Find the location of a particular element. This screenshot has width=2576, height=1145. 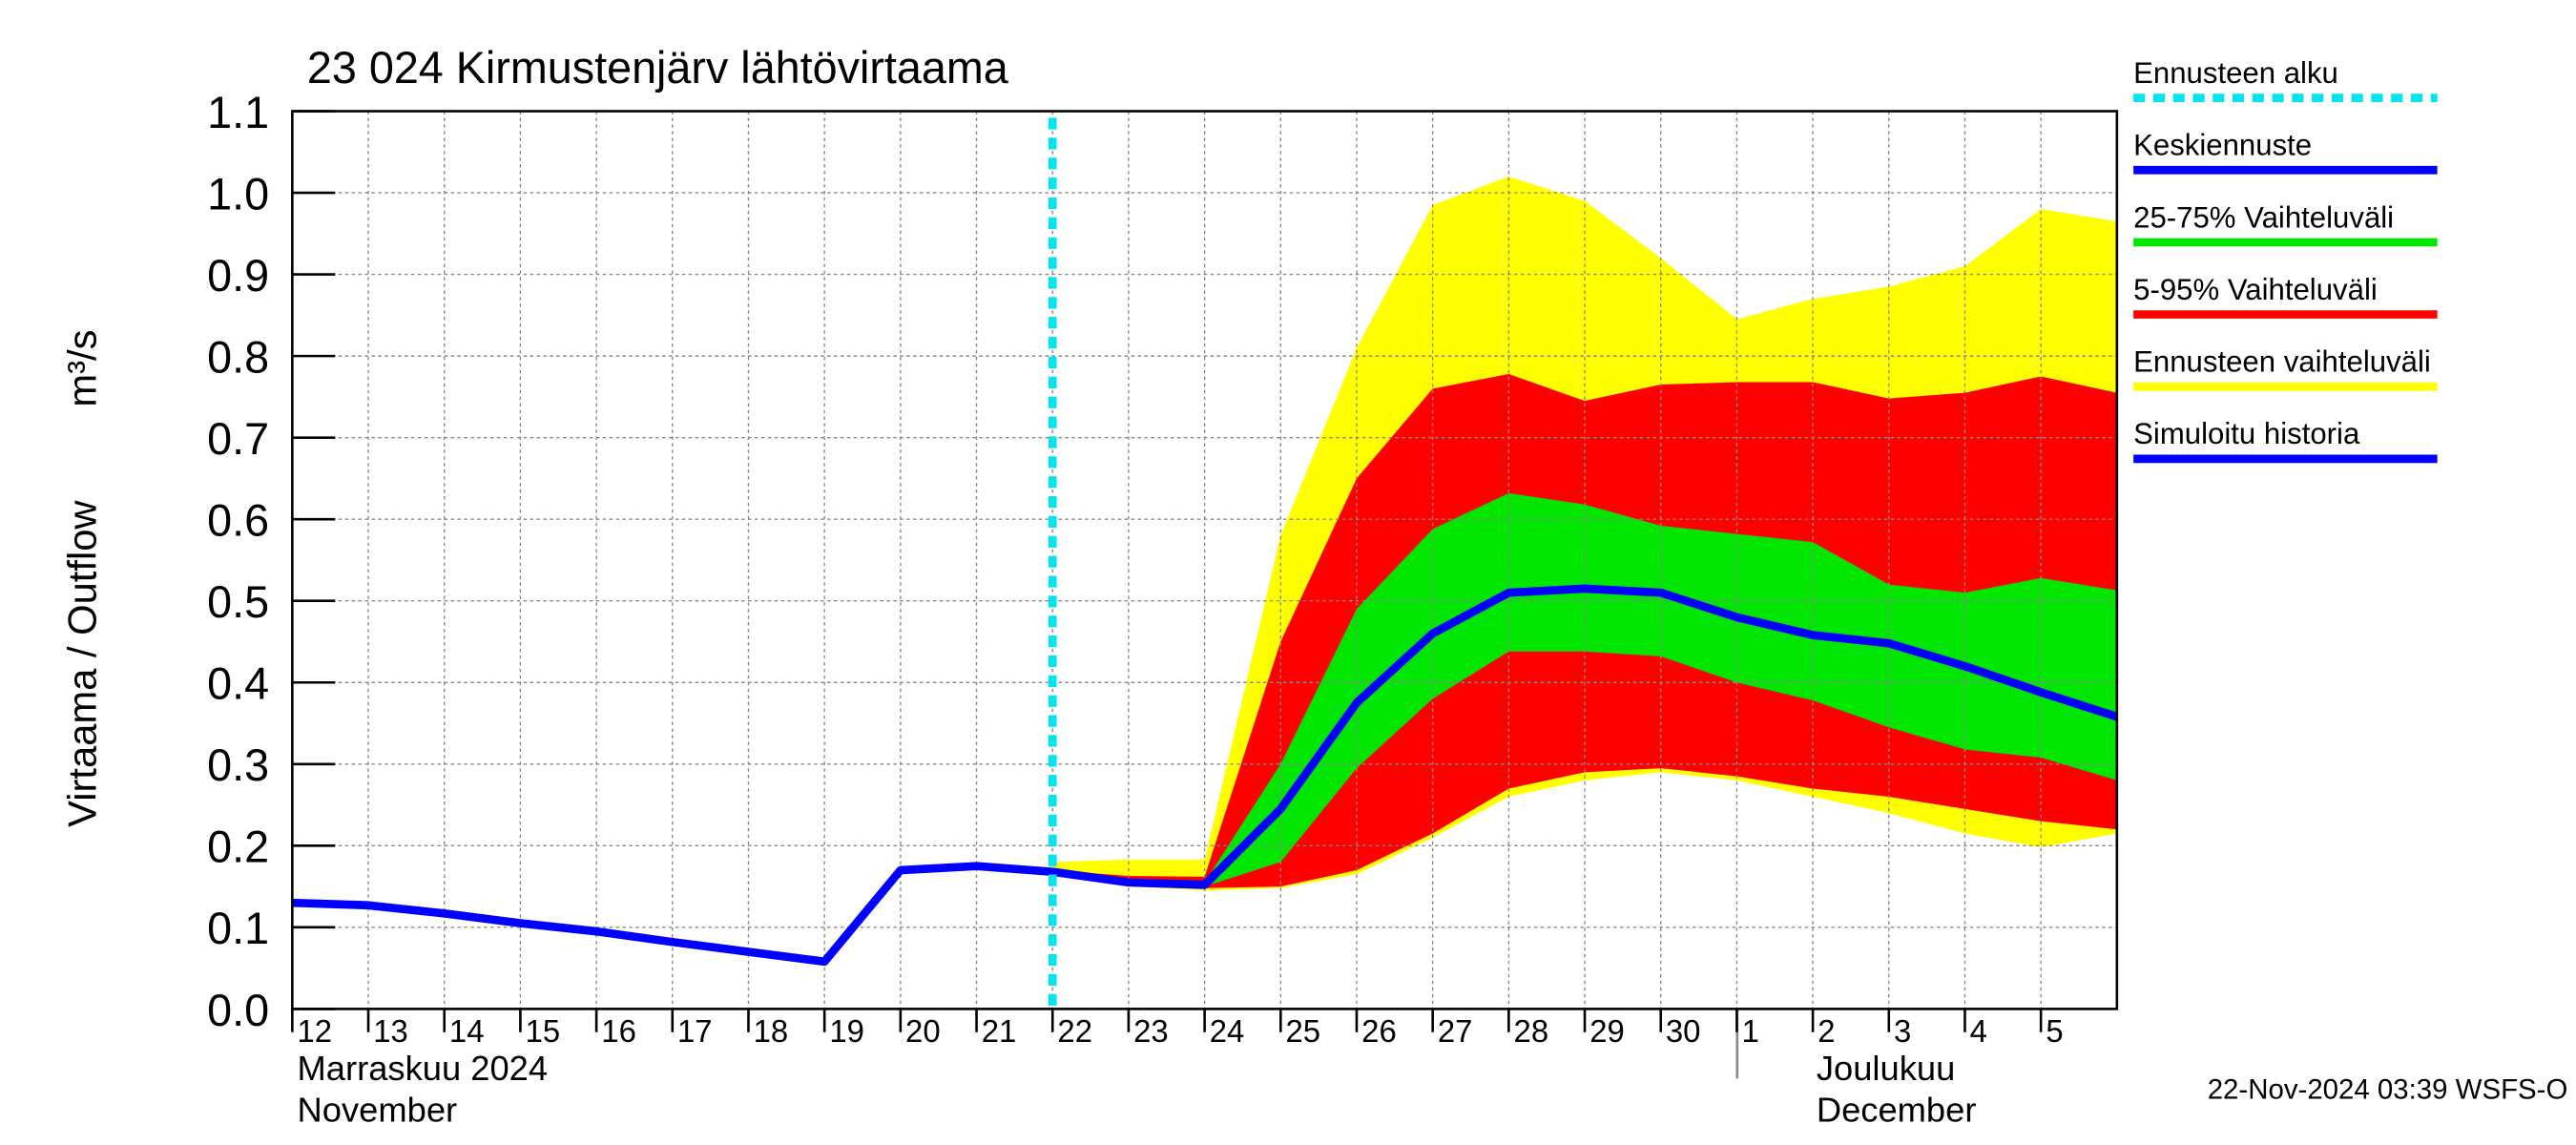

legend-label: 25-75% Vaihteluväli is located at coordinates (2263, 217).